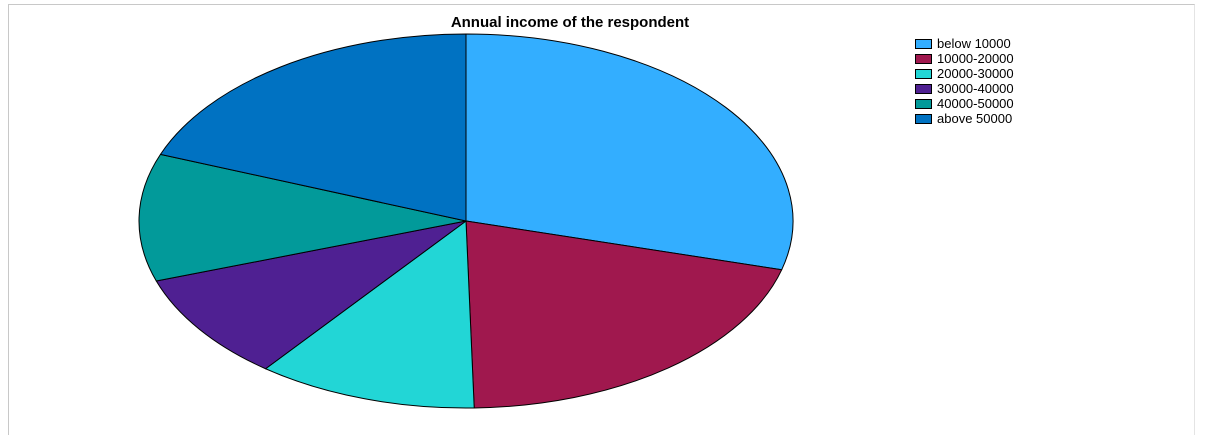  Describe the element at coordinates (975, 88) in the screenshot. I see `legend-label: 30000-40000` at that location.